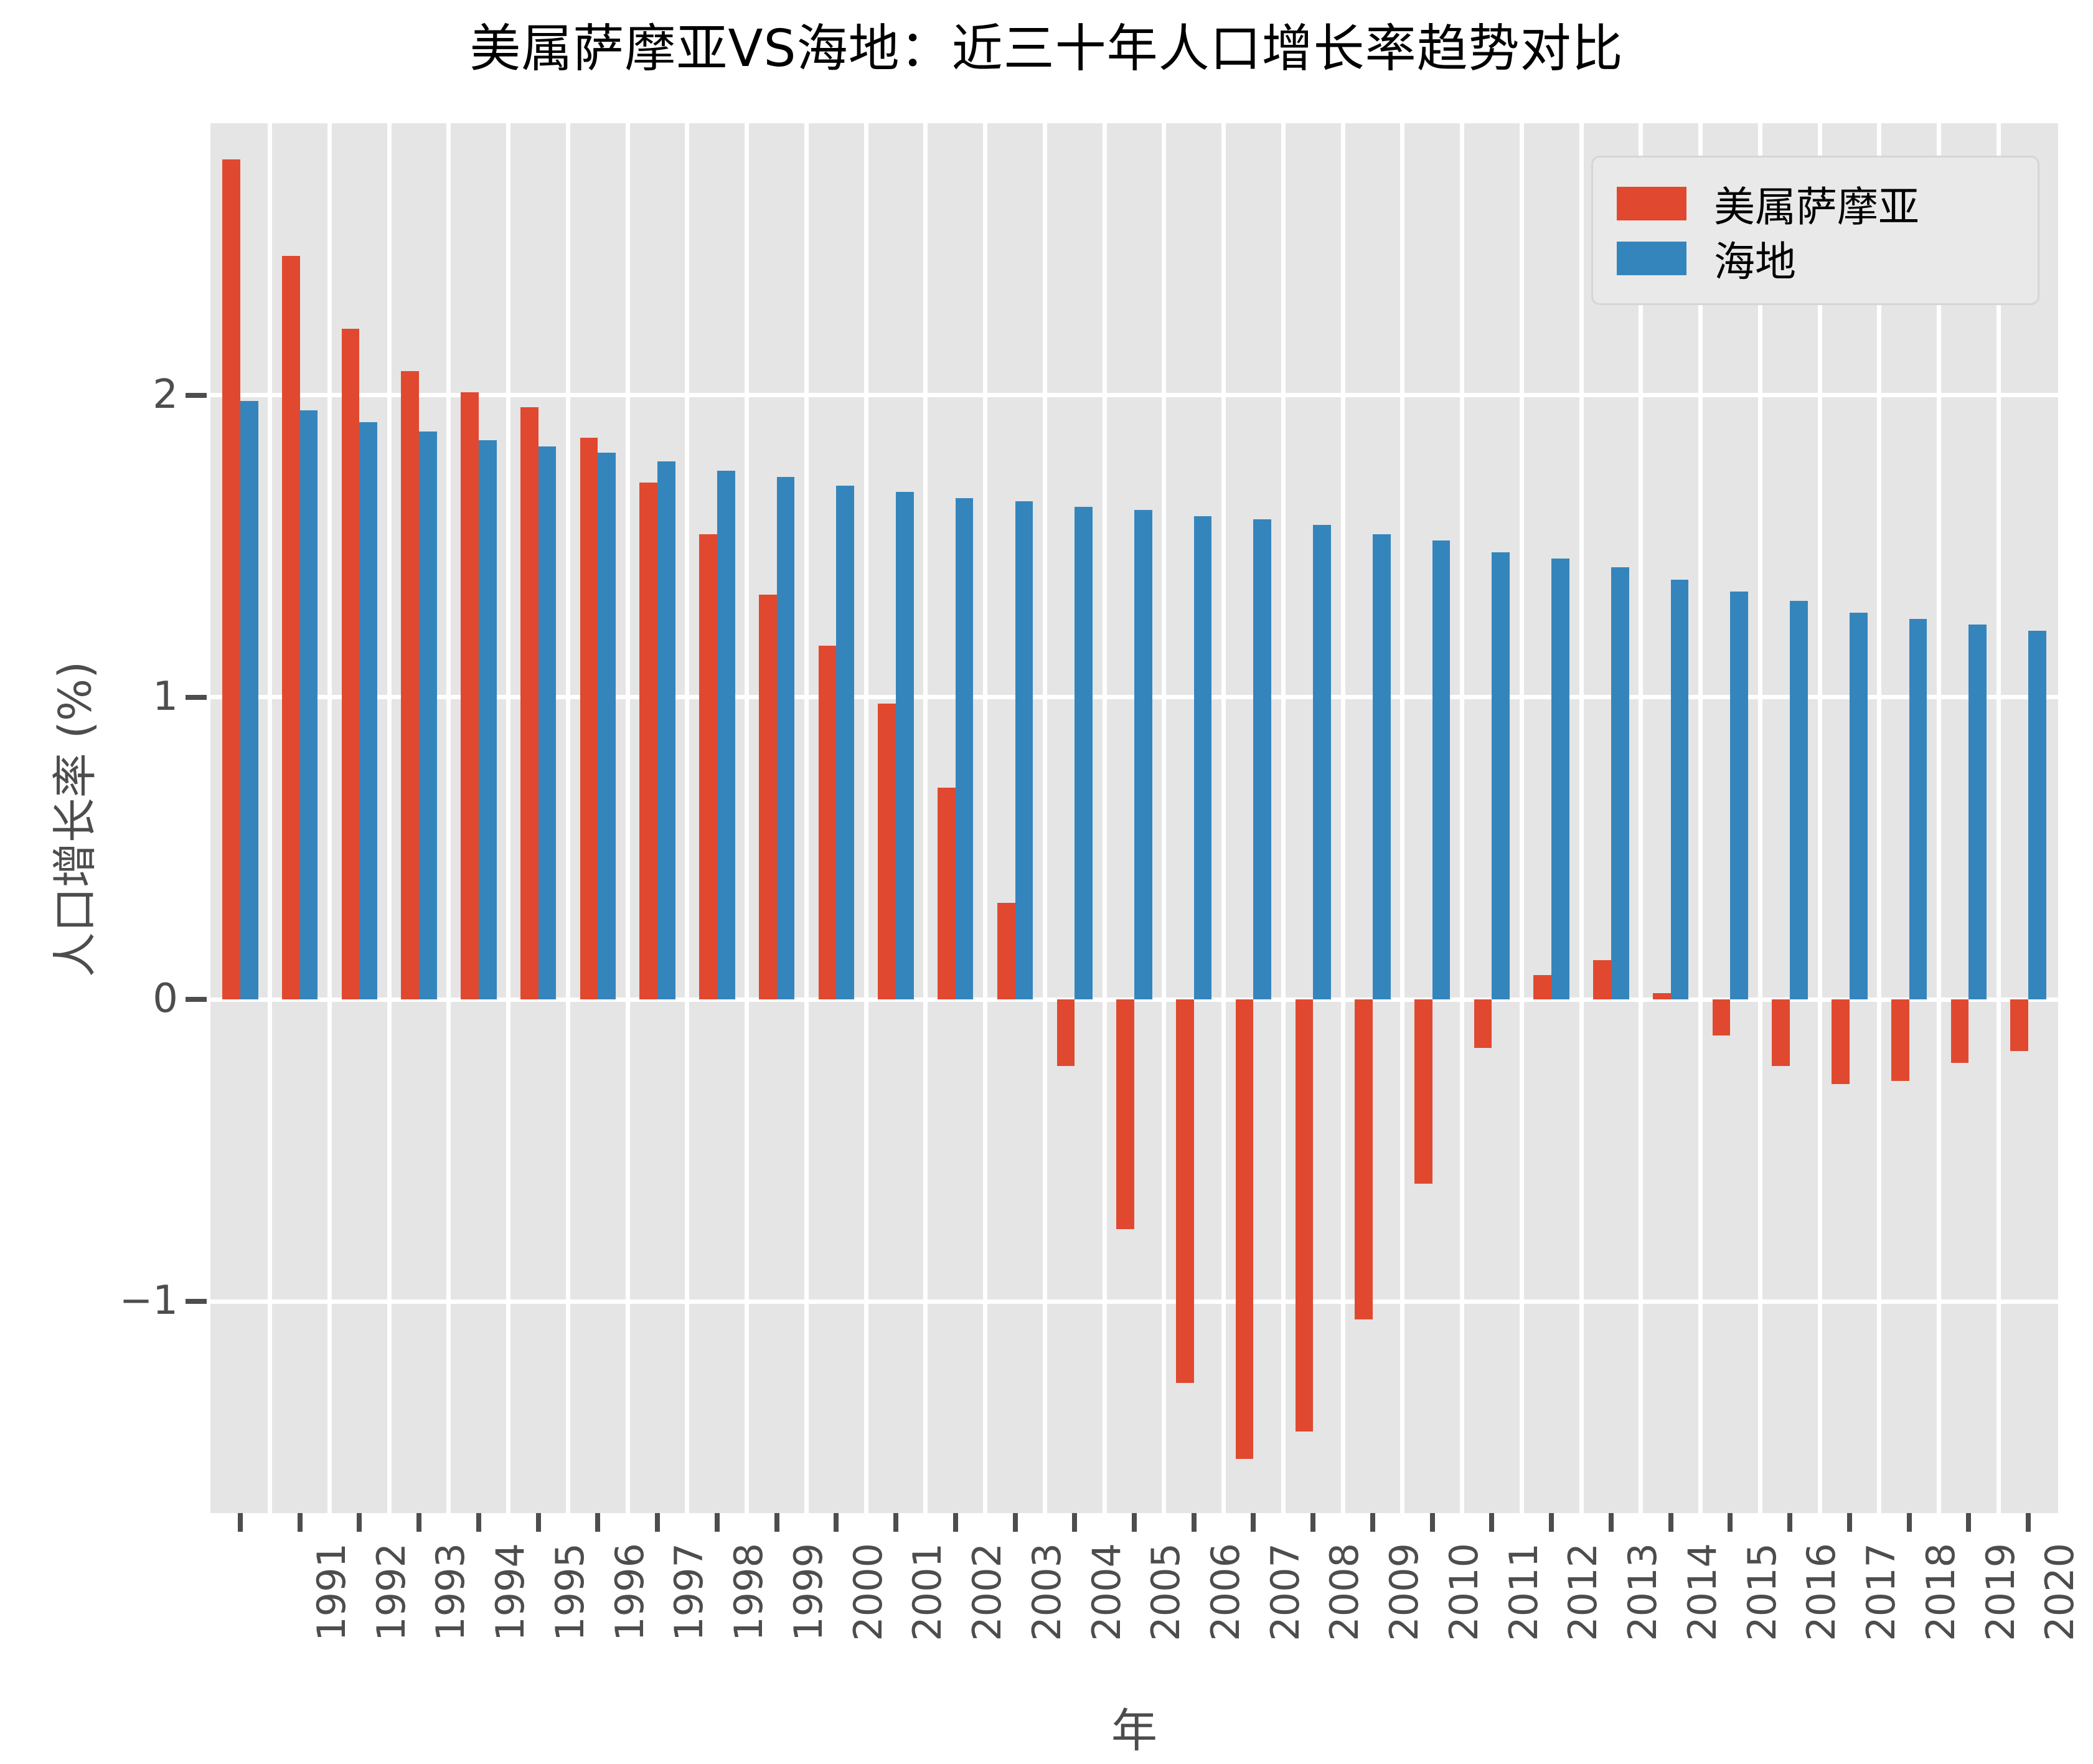 The width and height of the screenshot is (2093, 1764). Describe the element at coordinates (1959, 1032) in the screenshot. I see `bar-美属萨摩亚-2020` at that location.